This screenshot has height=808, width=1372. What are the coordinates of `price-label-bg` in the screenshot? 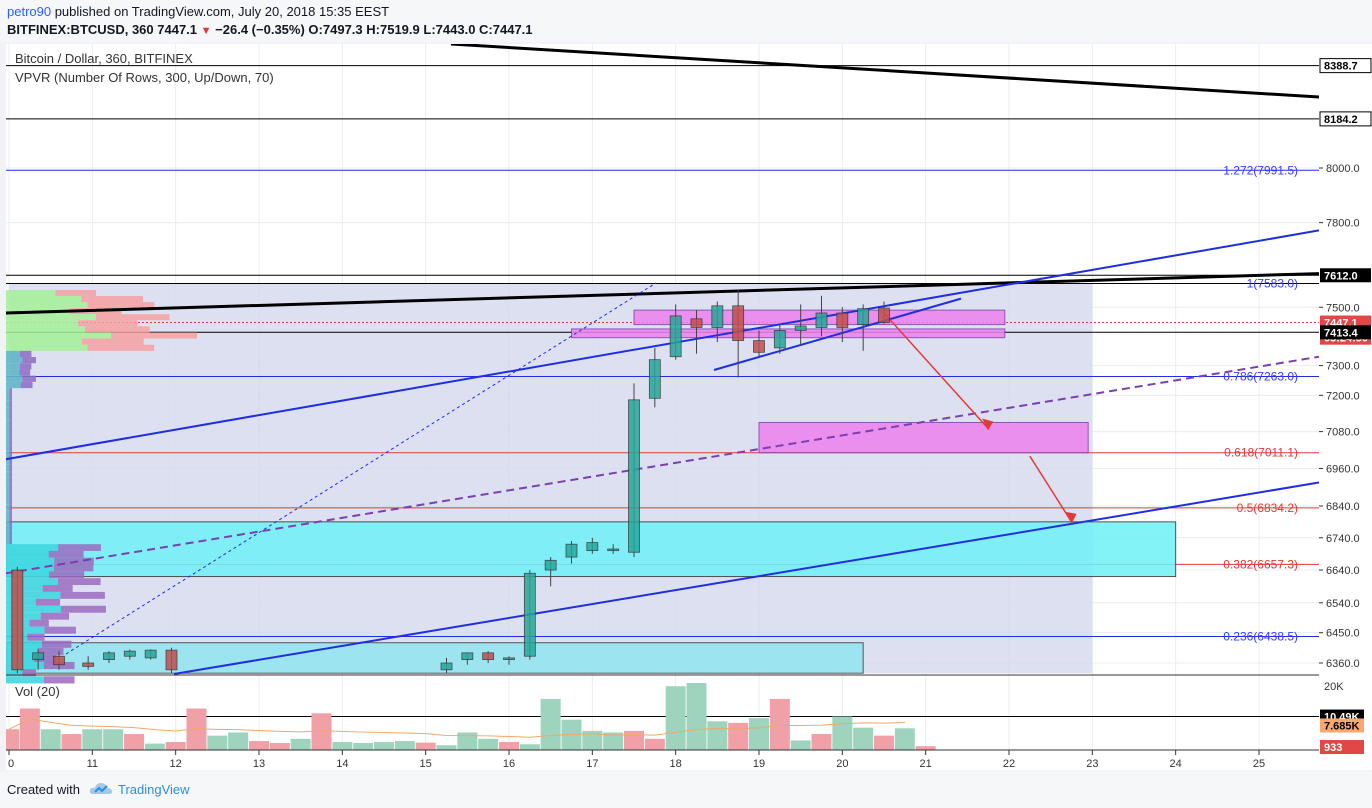 It's located at (1345, 66).